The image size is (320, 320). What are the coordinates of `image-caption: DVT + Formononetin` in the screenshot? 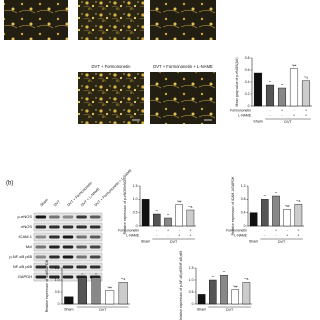 It's located at (112, 66).